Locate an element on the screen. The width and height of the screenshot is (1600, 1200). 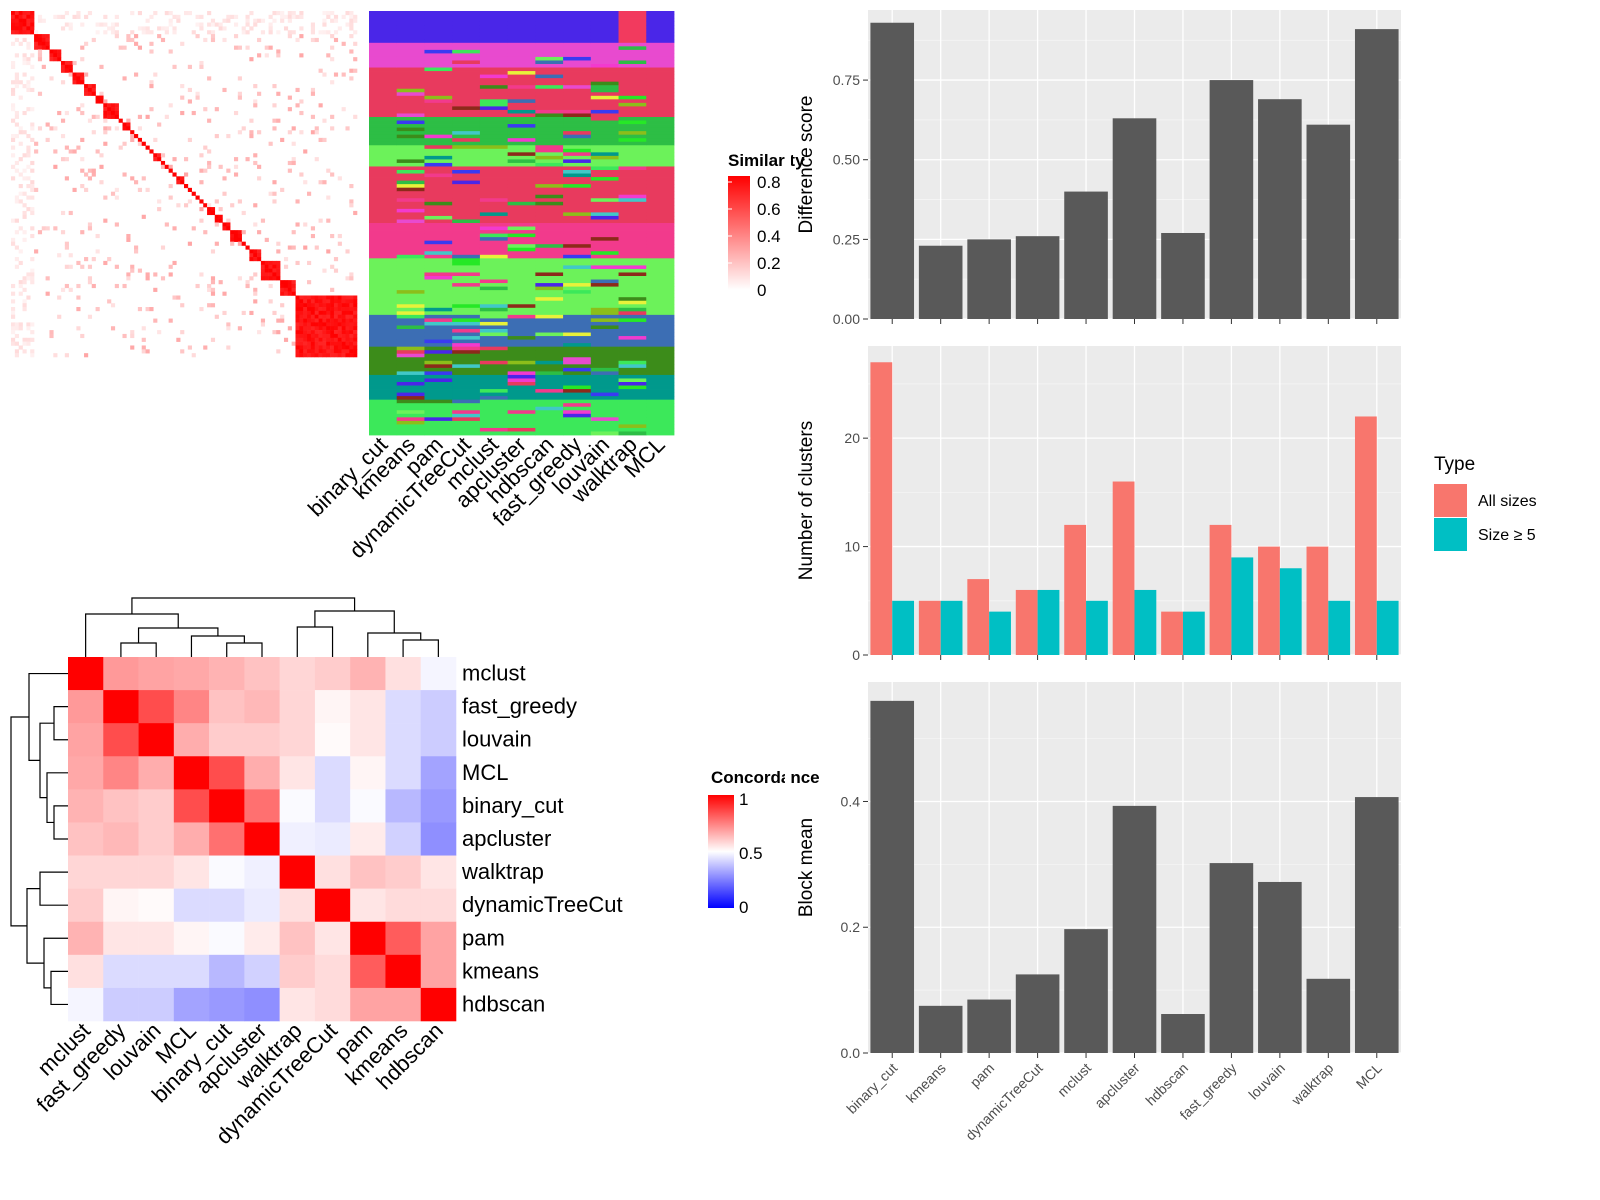
left-dendrogram-branch is located at coordinates (57, 798).